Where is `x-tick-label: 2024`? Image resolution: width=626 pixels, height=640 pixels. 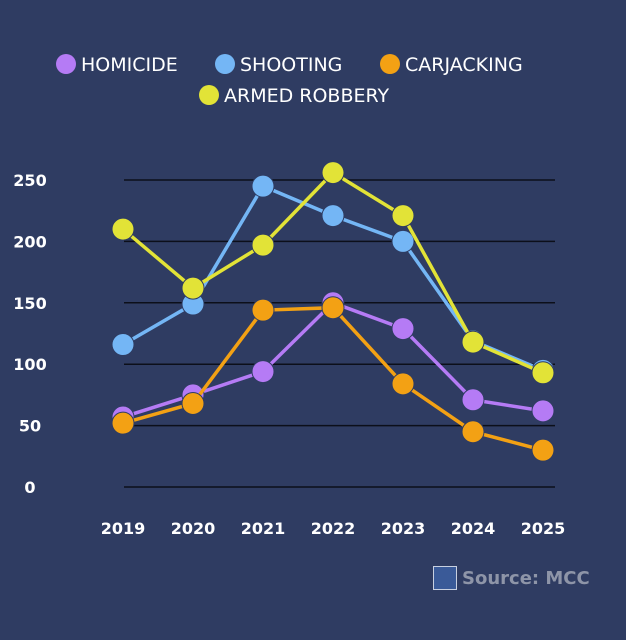
x-tick-label: 2024 is located at coordinates (473, 528).